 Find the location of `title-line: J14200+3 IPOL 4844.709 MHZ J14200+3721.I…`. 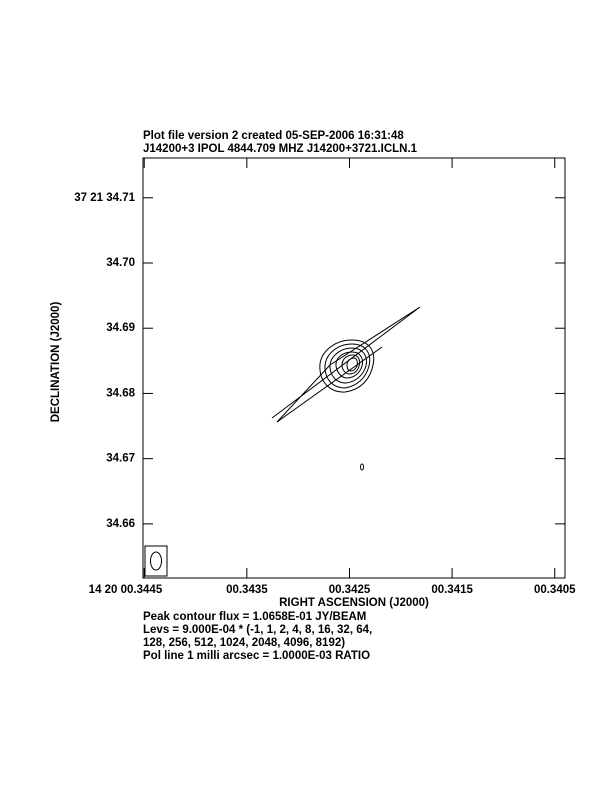

title-line: J14200+3 IPOL 4844.709 MHZ J14200+3721.I… is located at coordinates (280, 149).